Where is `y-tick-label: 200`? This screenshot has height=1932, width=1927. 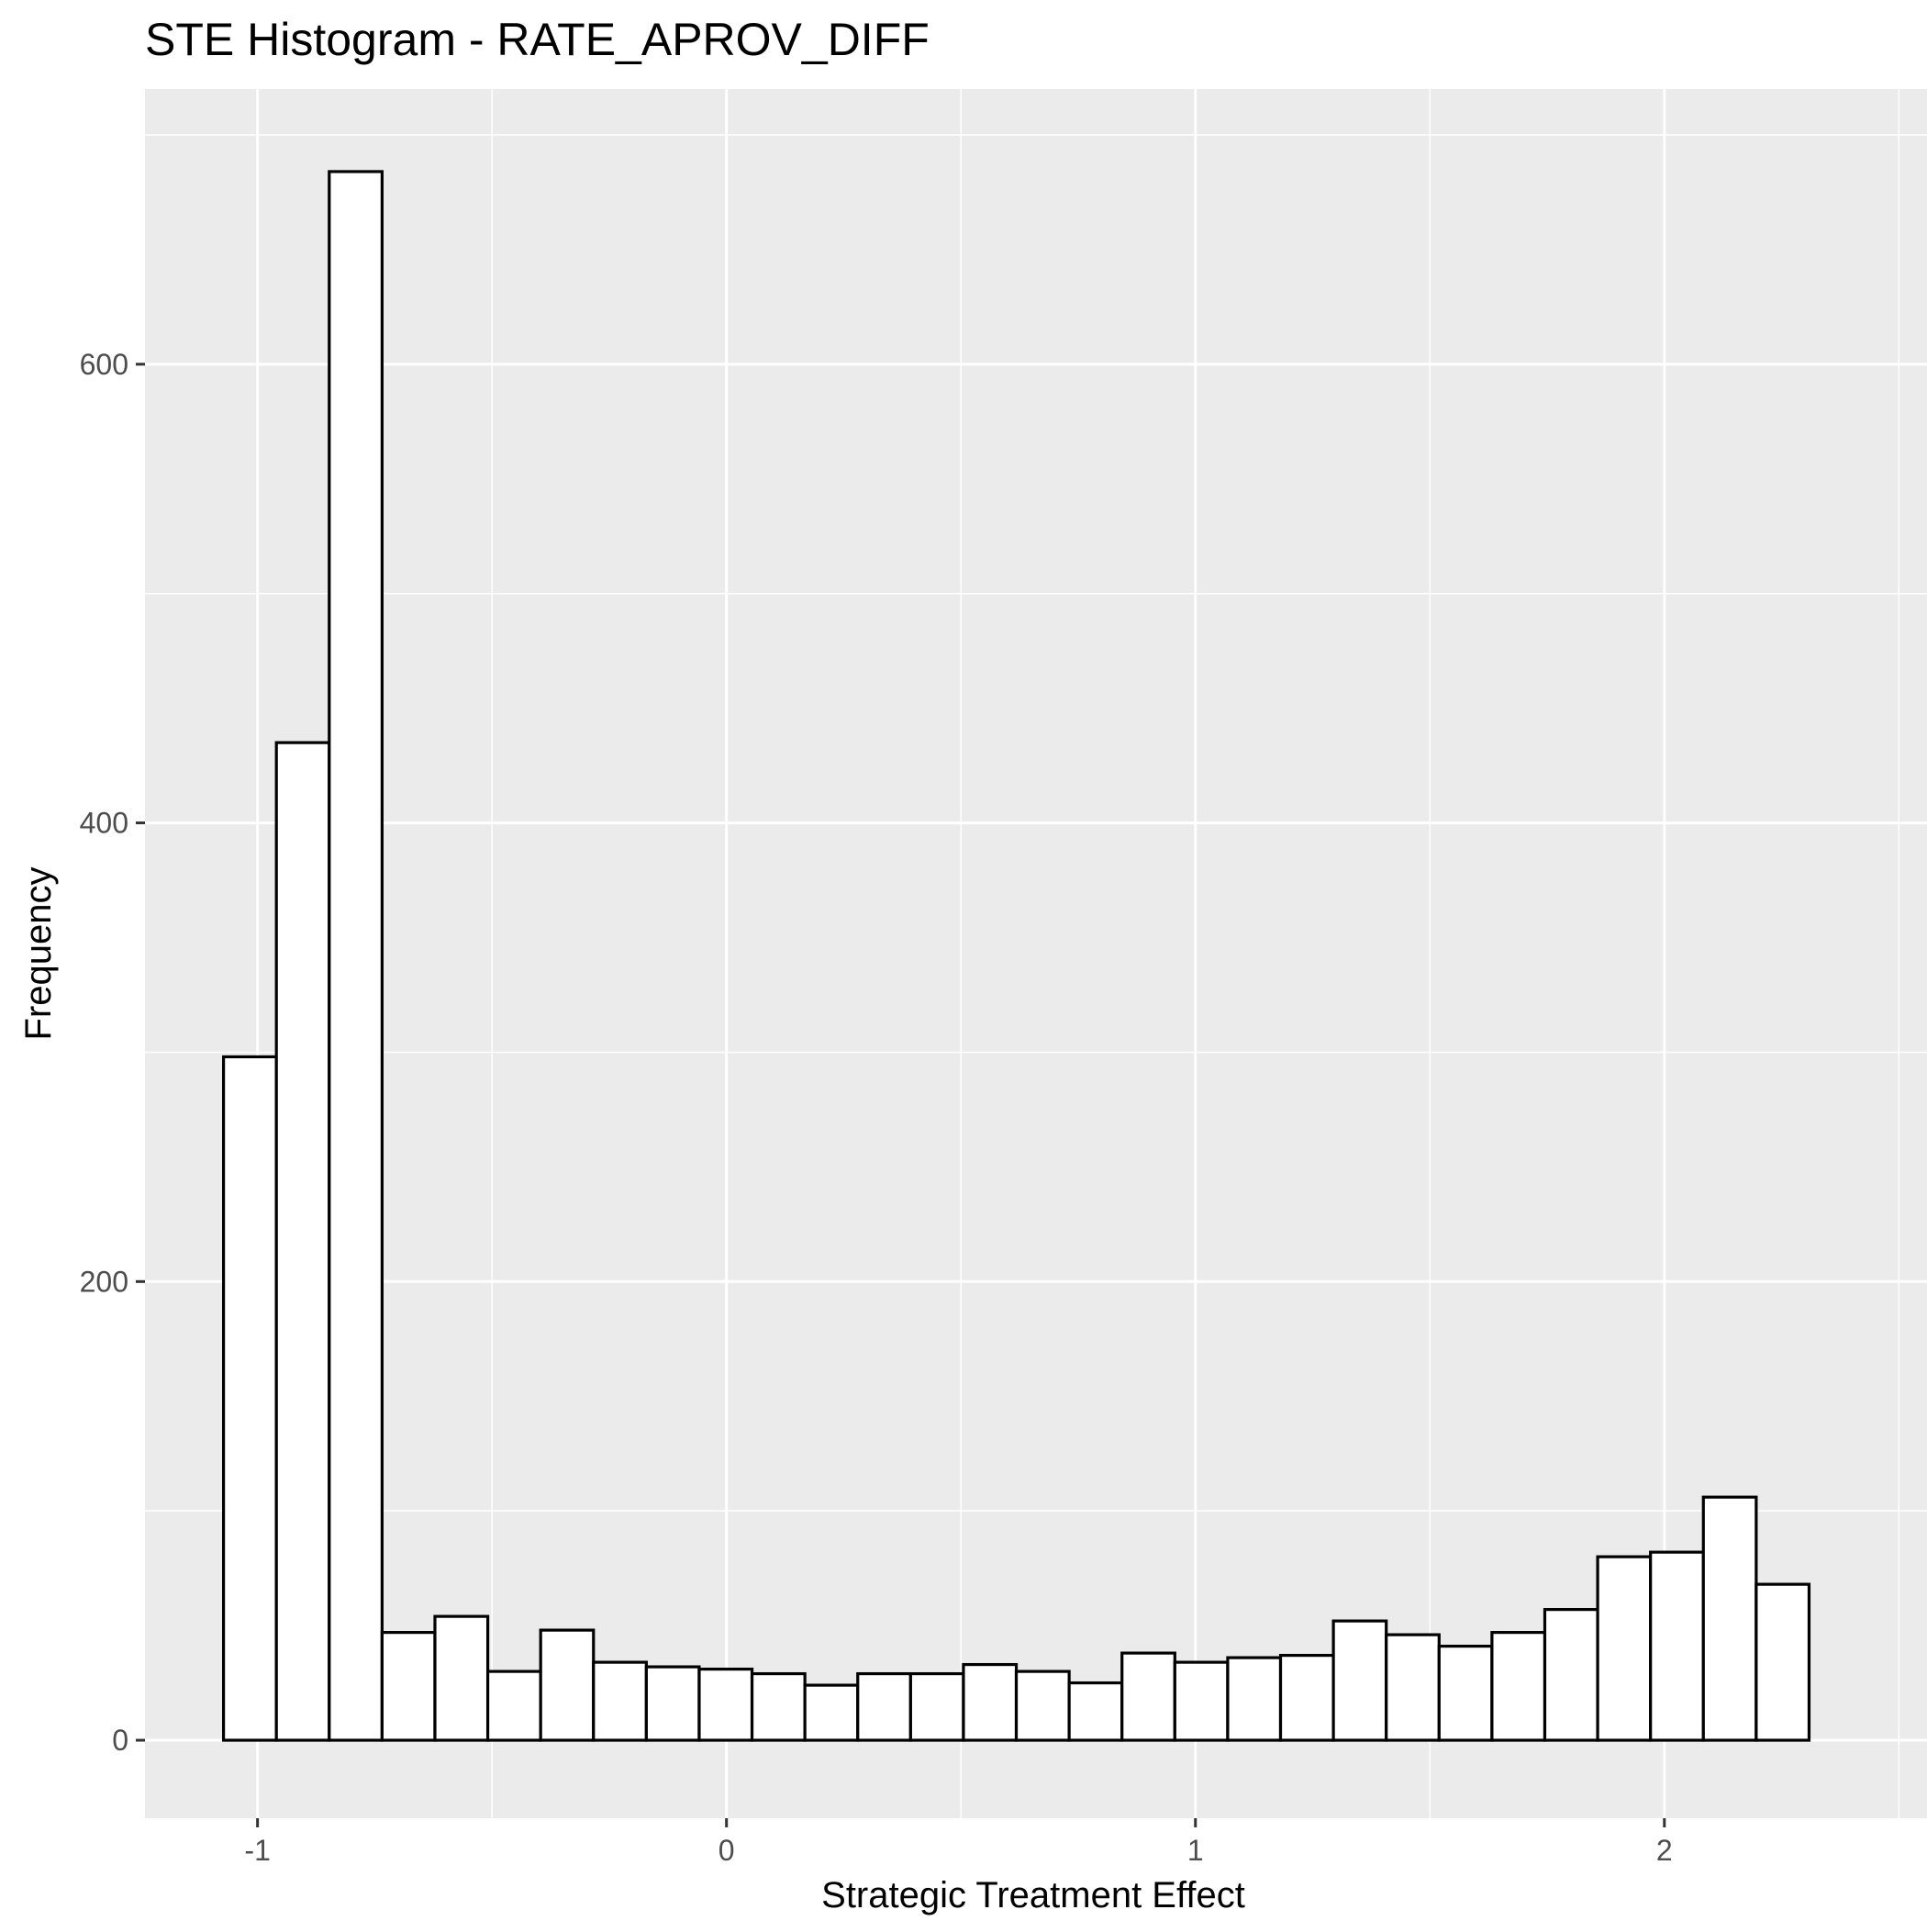 y-tick-label: 200 is located at coordinates (104, 1281).